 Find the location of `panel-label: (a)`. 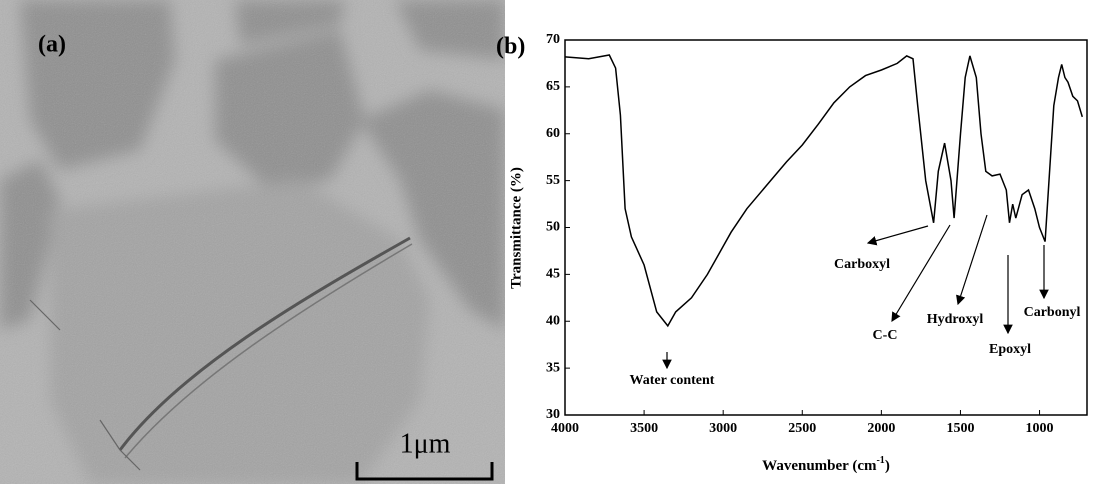

panel-label: (a) is located at coordinates (52, 45).